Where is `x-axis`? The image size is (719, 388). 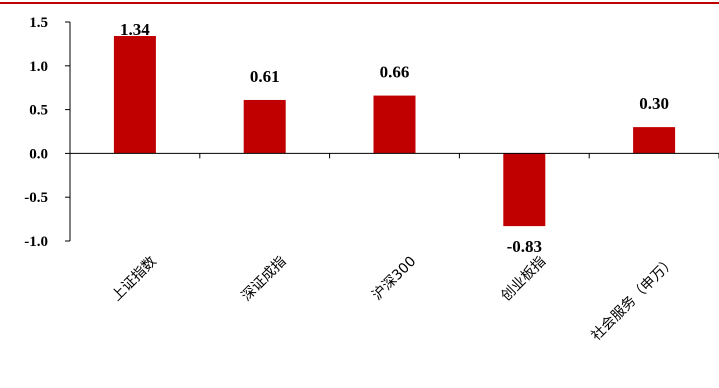
x-axis is located at coordinates (394, 155).